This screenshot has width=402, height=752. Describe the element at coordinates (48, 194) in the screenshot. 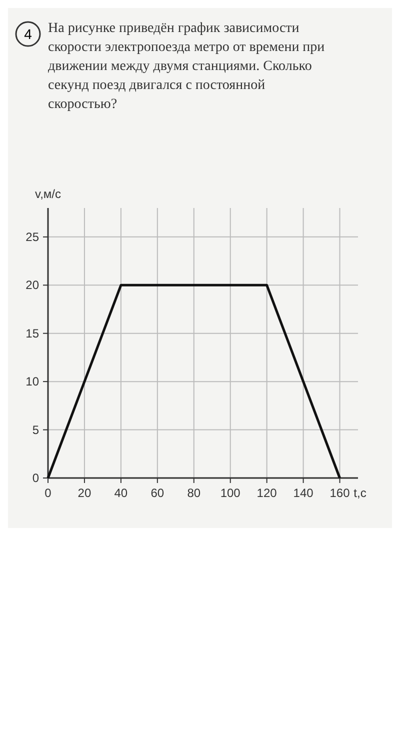

I see `y-axis-title: v,м/с` at that location.